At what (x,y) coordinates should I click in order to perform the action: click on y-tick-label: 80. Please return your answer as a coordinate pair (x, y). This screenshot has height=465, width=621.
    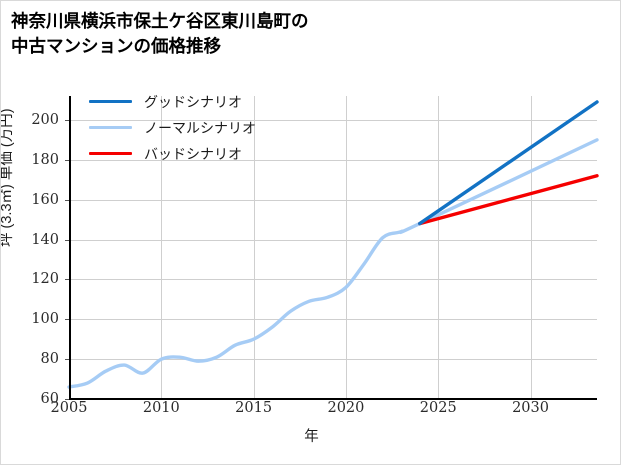
    Looking at the image, I should click on (49, 359).